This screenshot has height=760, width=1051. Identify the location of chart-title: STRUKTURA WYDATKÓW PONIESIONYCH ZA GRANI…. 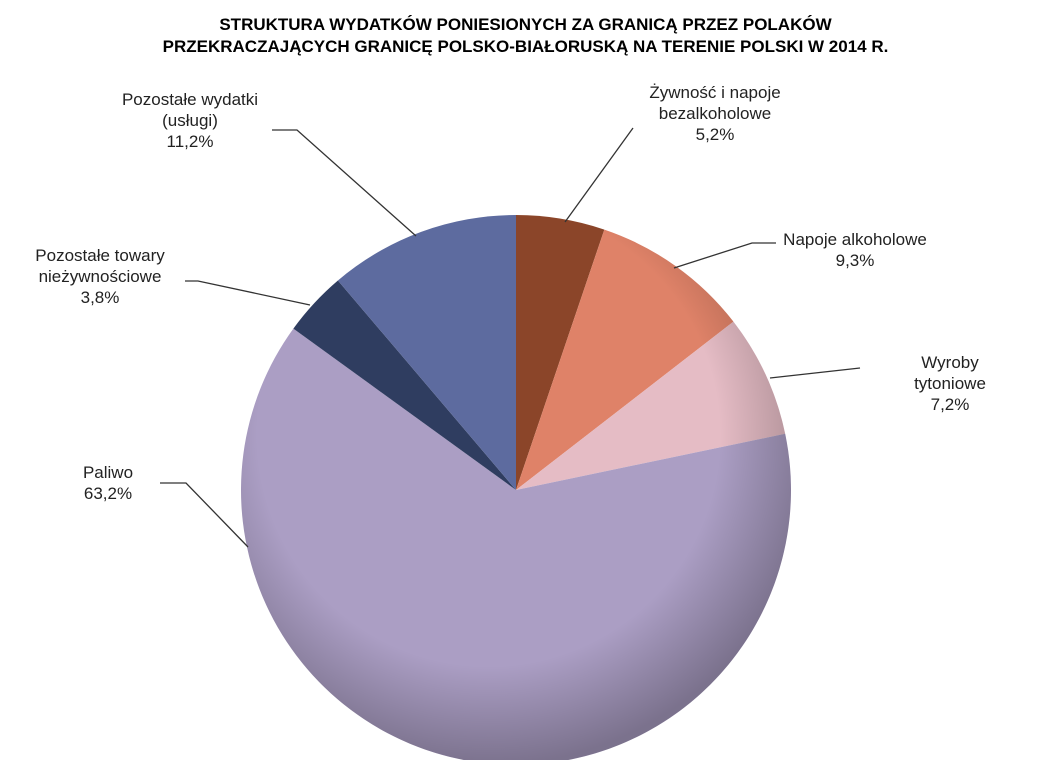
(525, 35).